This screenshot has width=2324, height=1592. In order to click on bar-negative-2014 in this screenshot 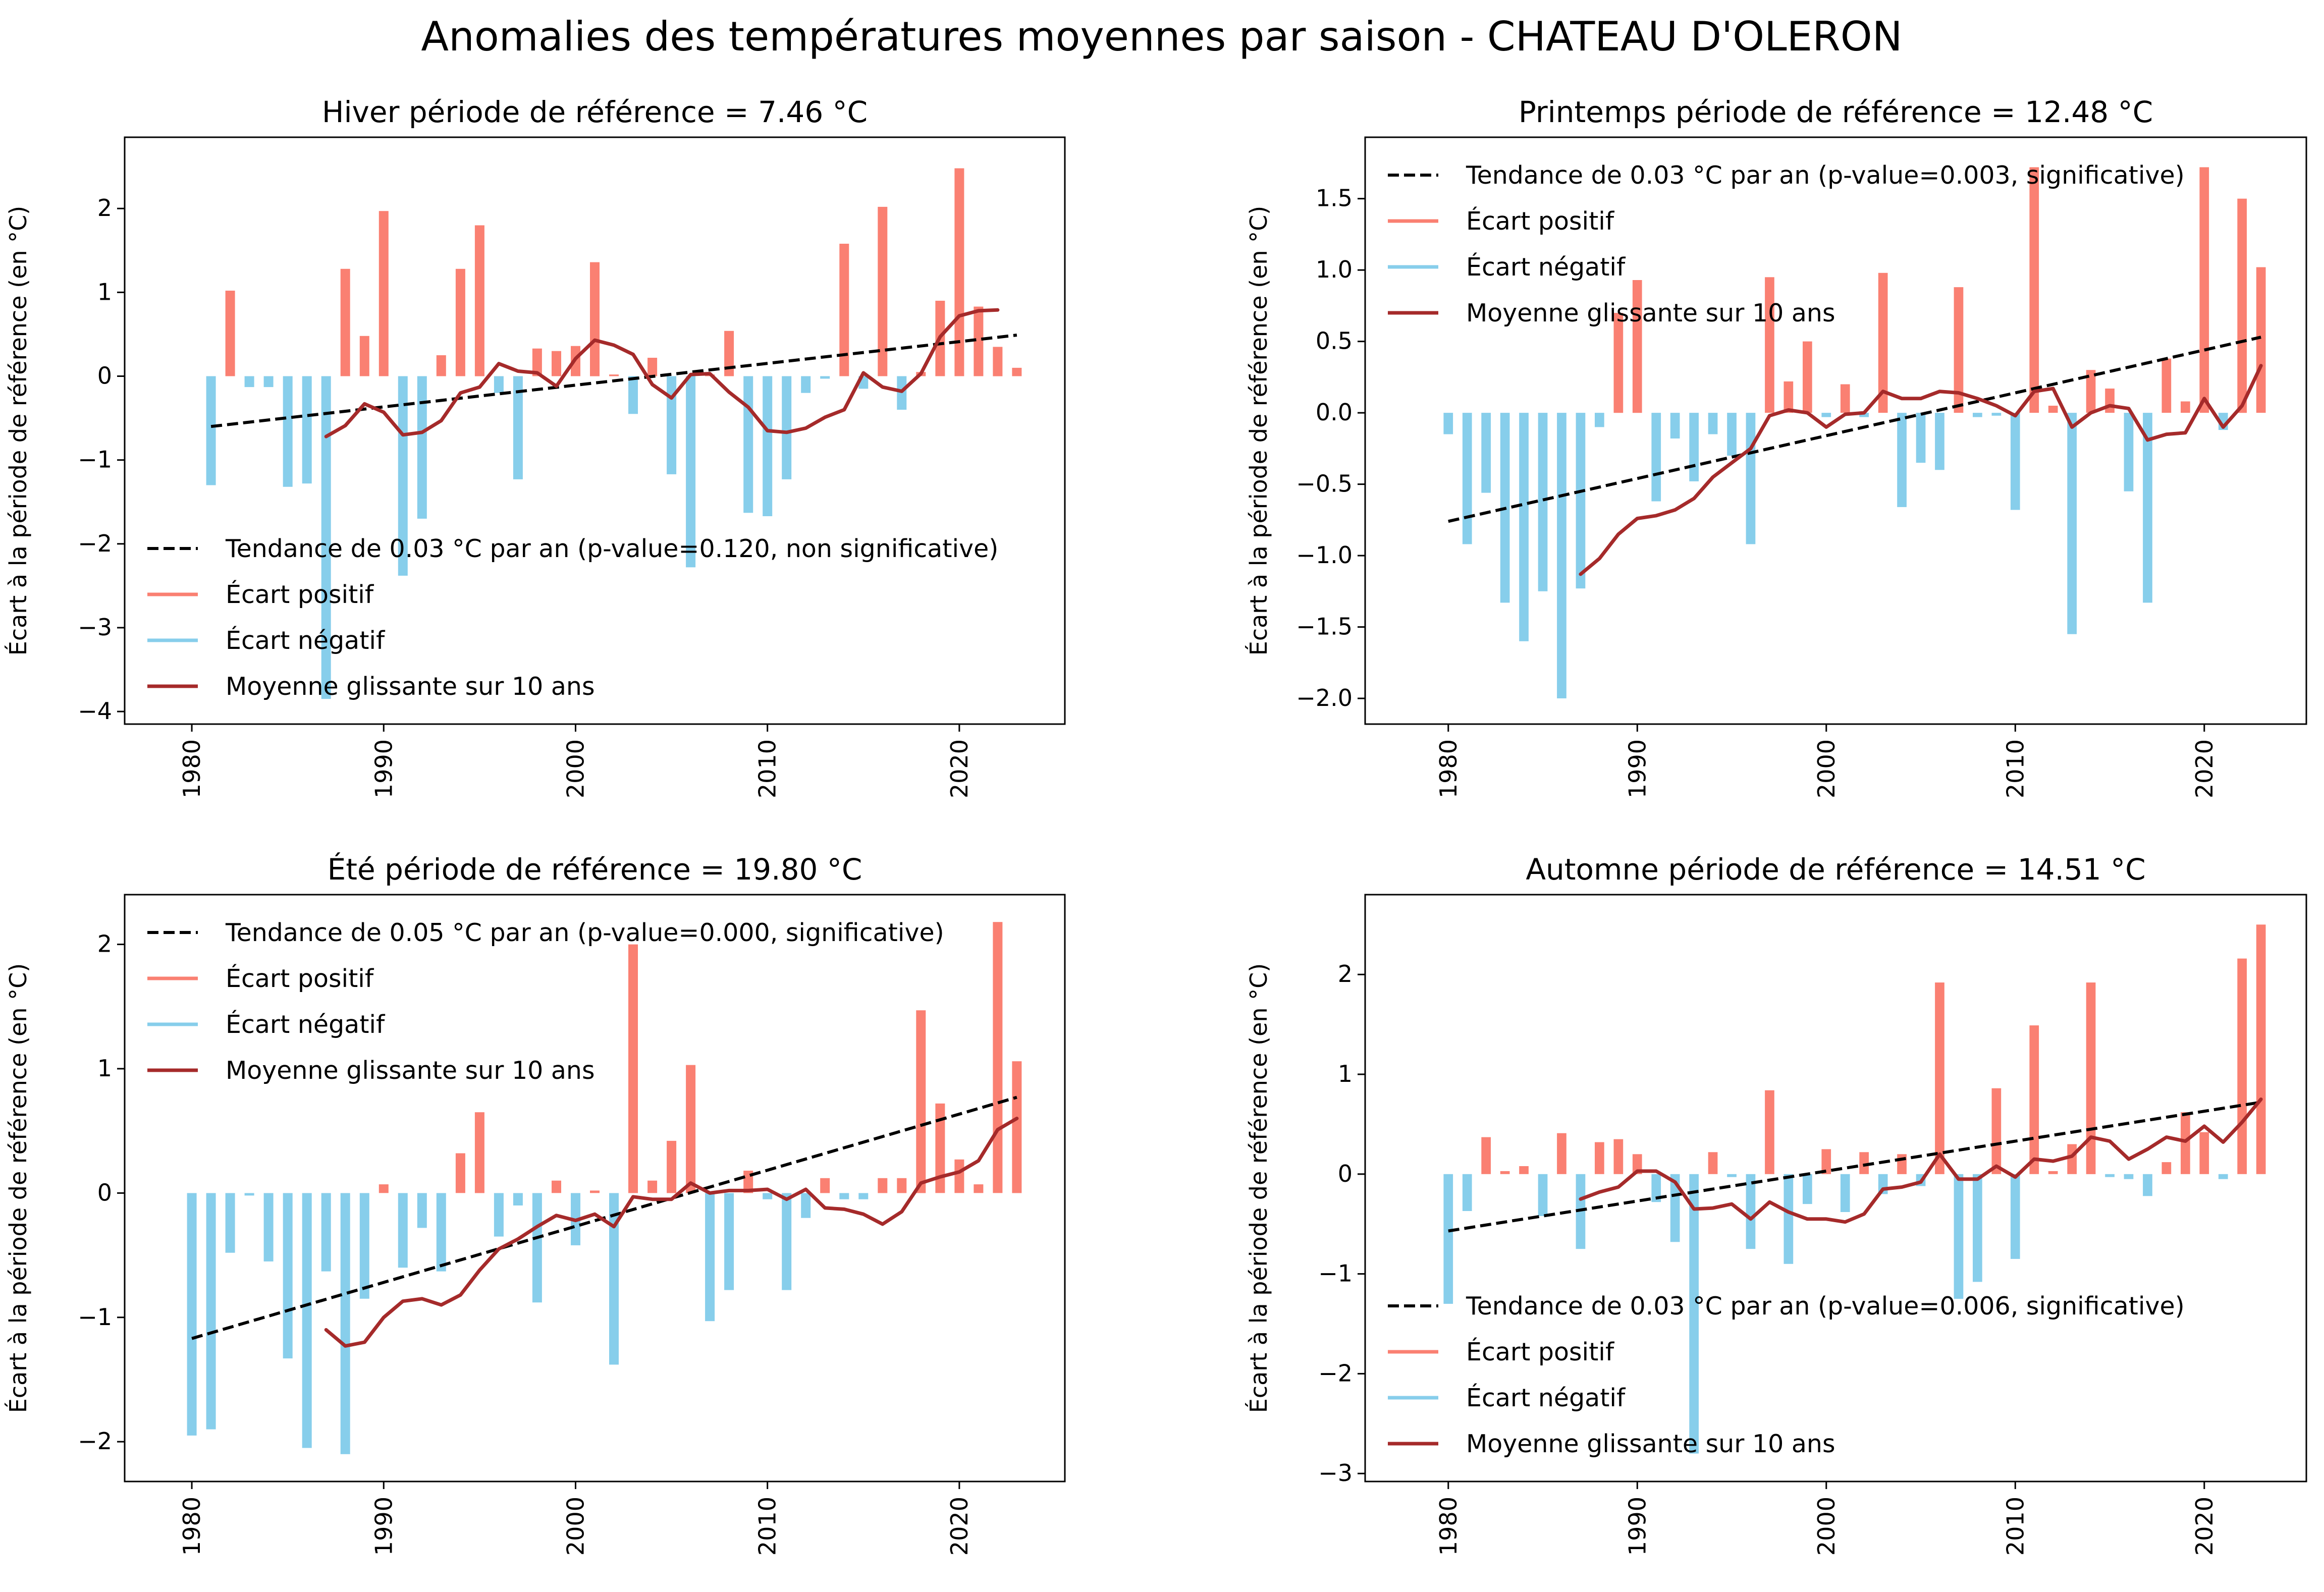, I will do `click(844, 1196)`.